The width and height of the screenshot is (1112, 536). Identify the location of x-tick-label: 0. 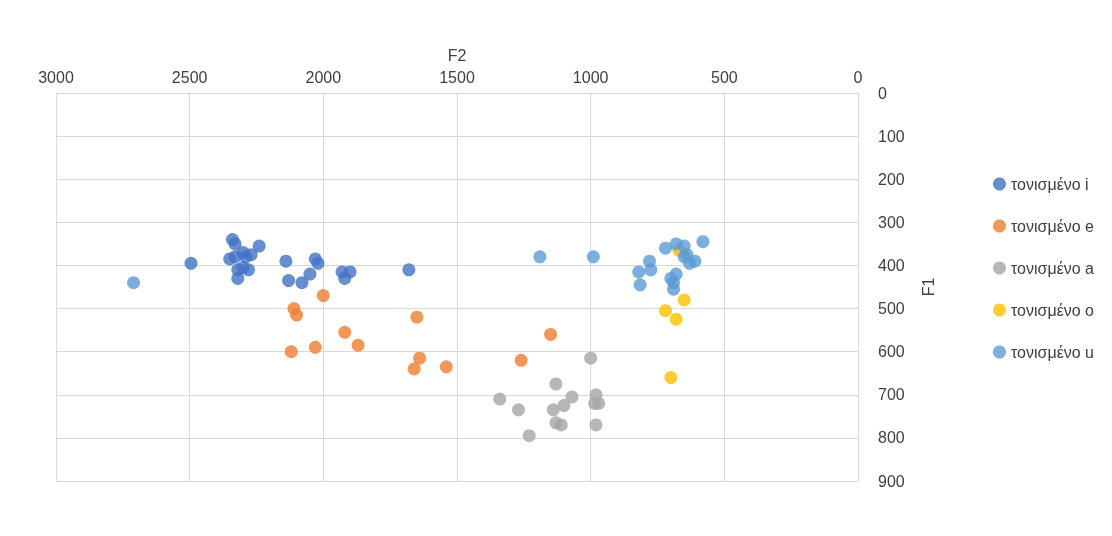
(858, 77).